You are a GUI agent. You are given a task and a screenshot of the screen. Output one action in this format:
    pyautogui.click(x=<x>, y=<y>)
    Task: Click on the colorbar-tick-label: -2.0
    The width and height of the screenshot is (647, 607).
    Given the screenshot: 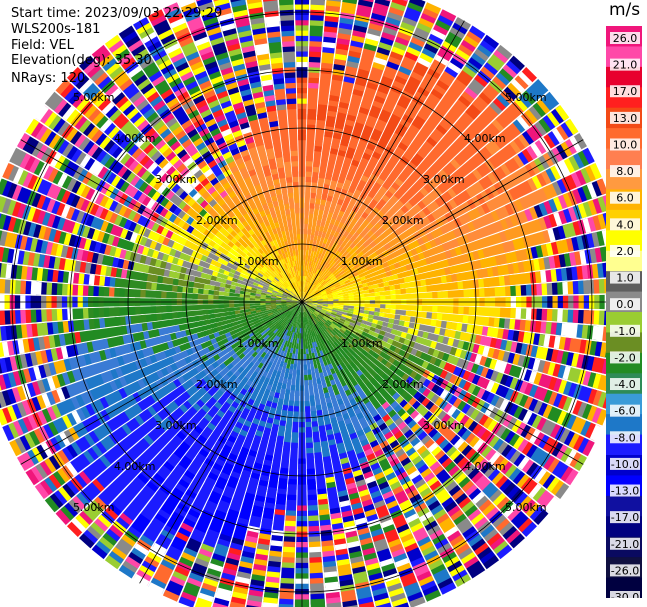 What is the action you would take?
    pyautogui.click(x=624, y=357)
    